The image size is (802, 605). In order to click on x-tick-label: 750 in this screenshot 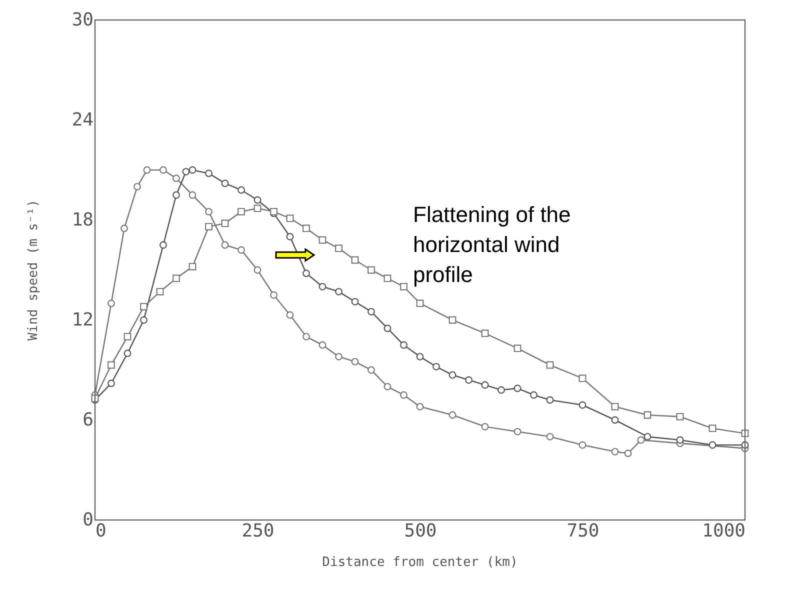, I will do `click(583, 531)`.